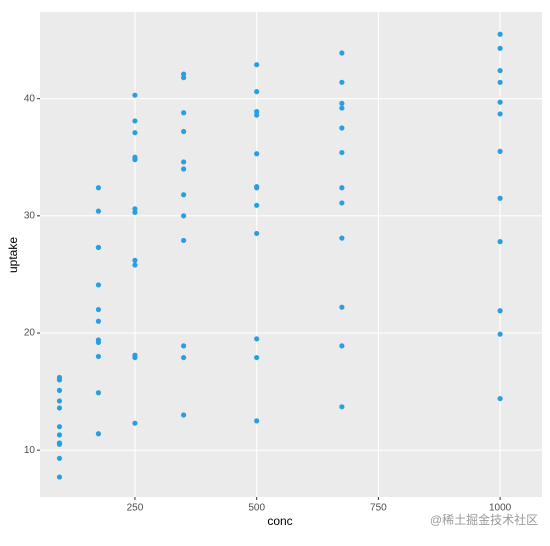  What do you see at coordinates (30, 450) in the screenshot?
I see `y-tick-label: 10` at bounding box center [30, 450].